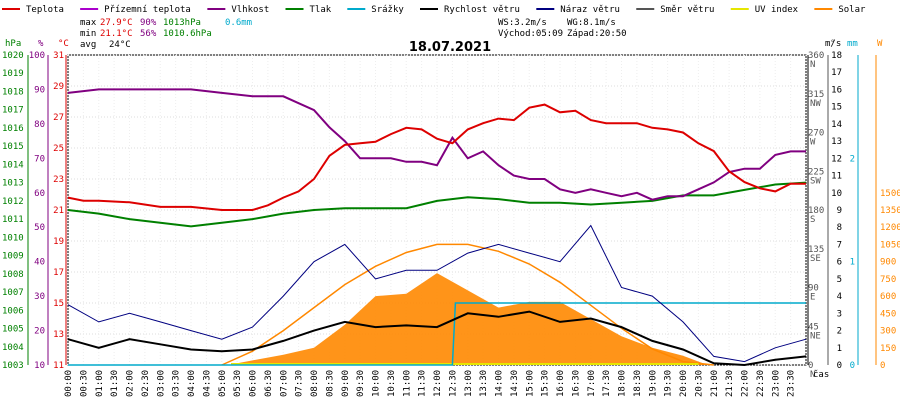  Describe the element at coordinates (699, 383) in the screenshot. I see `x-tick: 20:30` at that location.